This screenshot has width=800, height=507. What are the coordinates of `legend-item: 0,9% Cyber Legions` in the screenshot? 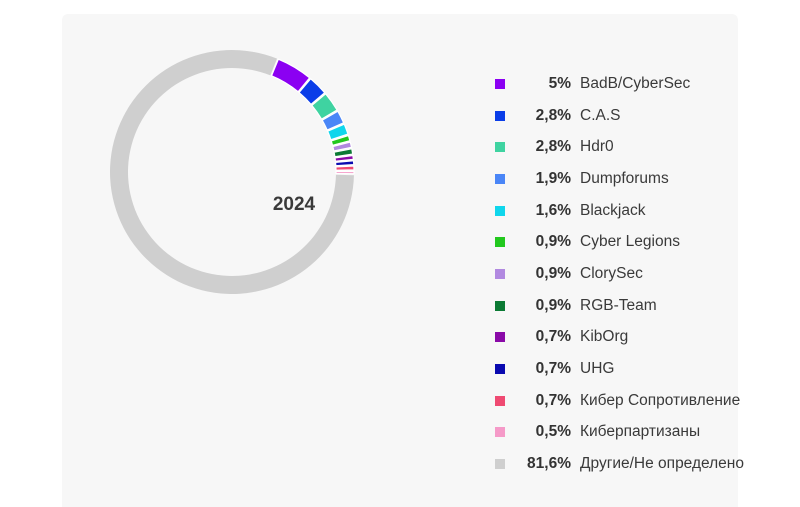 It's located at (619, 242).